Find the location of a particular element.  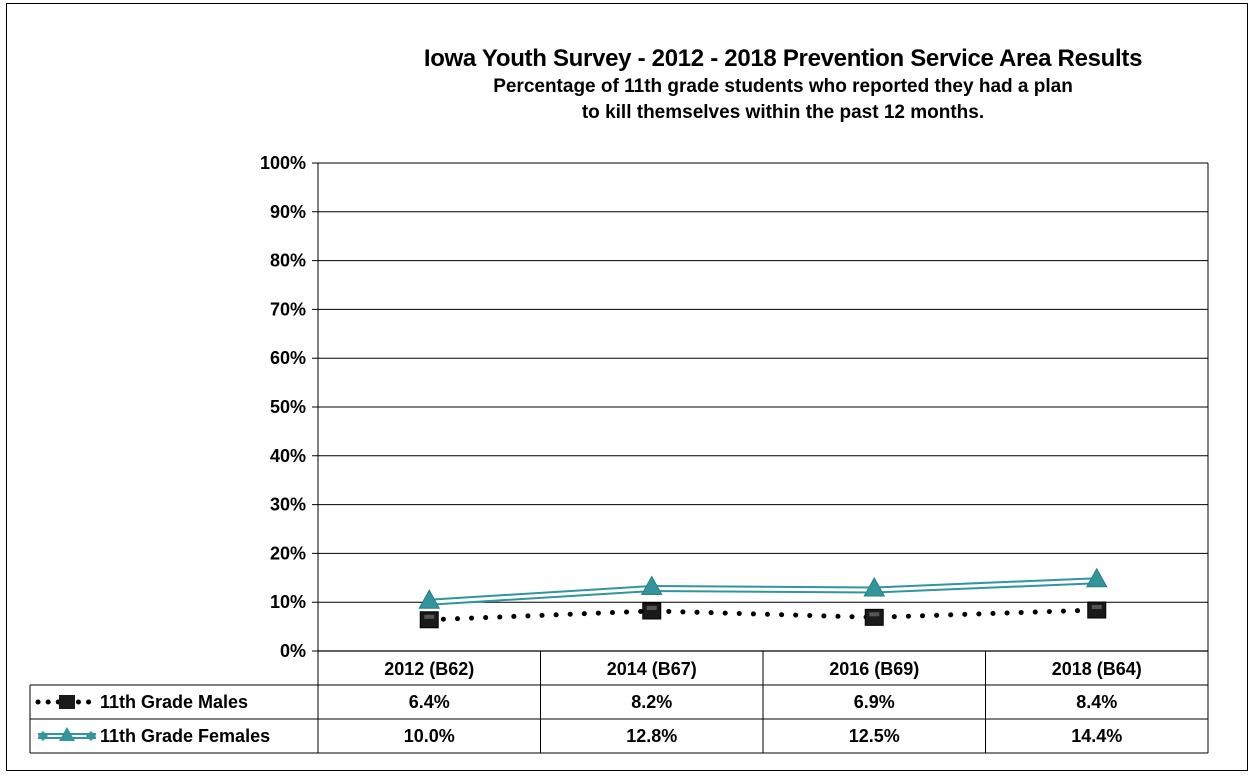

x-tick-label: 2016 (B69) is located at coordinates (874, 669).